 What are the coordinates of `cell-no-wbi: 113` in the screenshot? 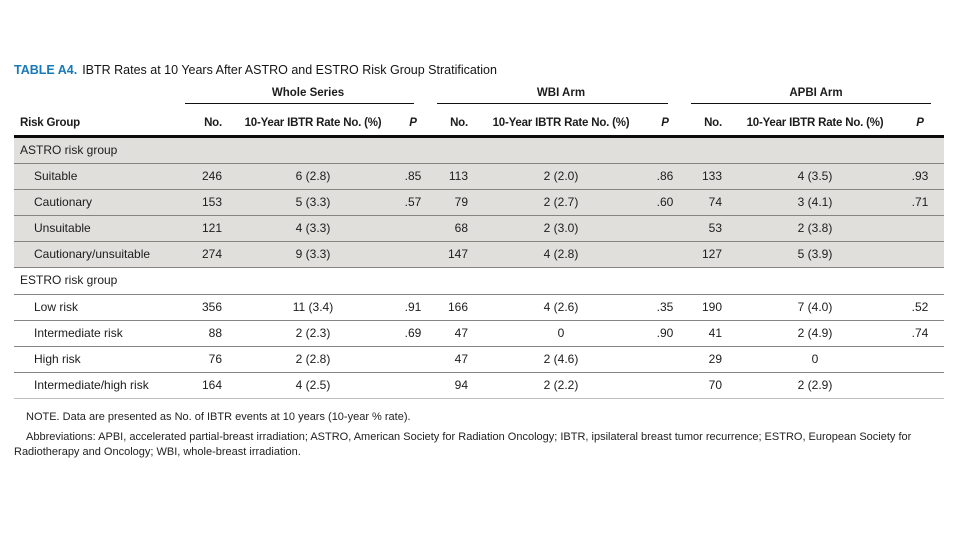 It's located at (458, 175).